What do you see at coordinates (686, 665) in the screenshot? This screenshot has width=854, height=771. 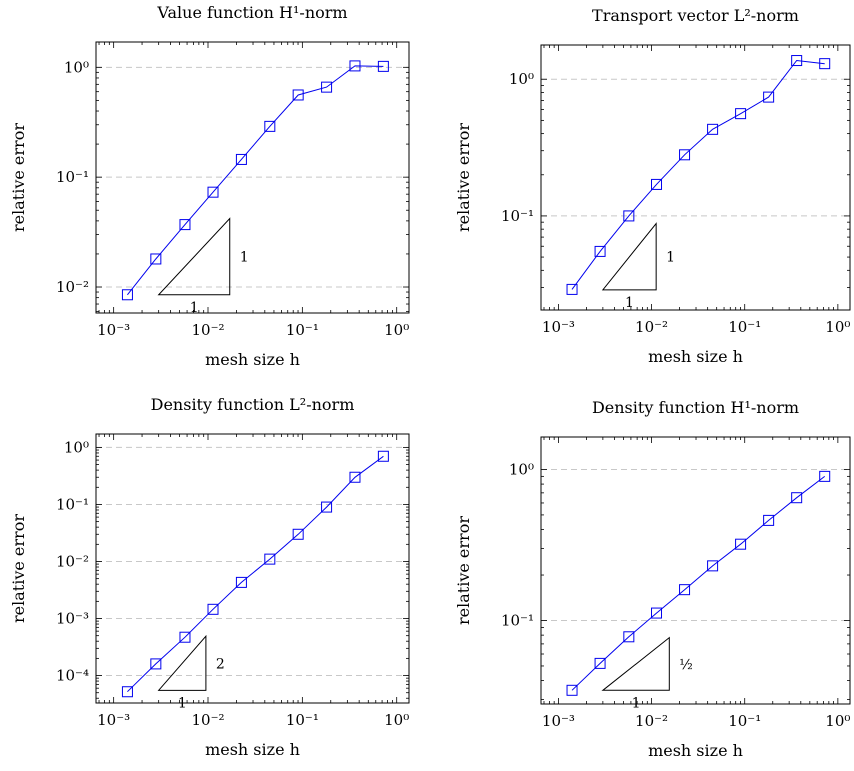 I see `slope-rise-label: ½` at bounding box center [686, 665].